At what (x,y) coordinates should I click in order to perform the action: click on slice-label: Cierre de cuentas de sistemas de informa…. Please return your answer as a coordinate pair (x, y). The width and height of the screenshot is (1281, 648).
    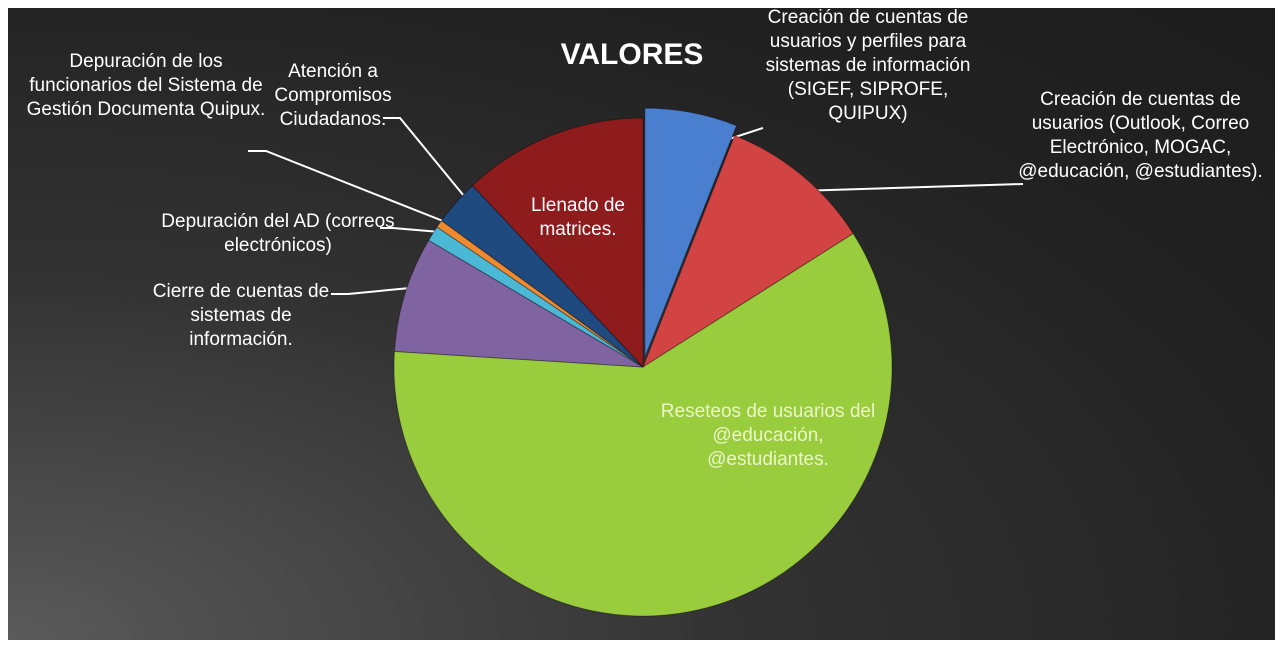
    Looking at the image, I should click on (241, 315).